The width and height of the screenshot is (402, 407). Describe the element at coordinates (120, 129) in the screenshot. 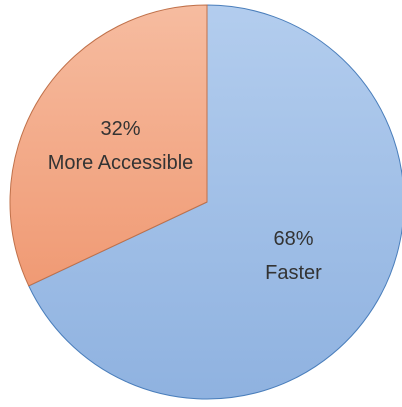

I see `pie-label-percent-more-accessible: 32%` at that location.